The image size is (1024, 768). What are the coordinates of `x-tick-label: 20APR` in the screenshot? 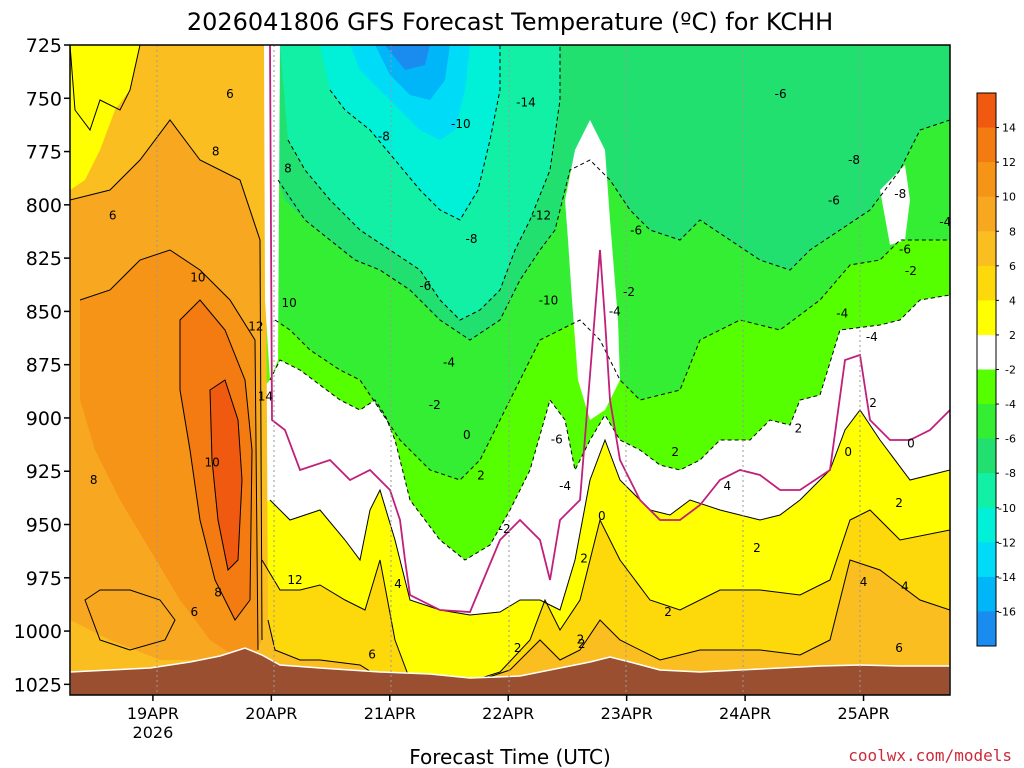 It's located at (271, 713).